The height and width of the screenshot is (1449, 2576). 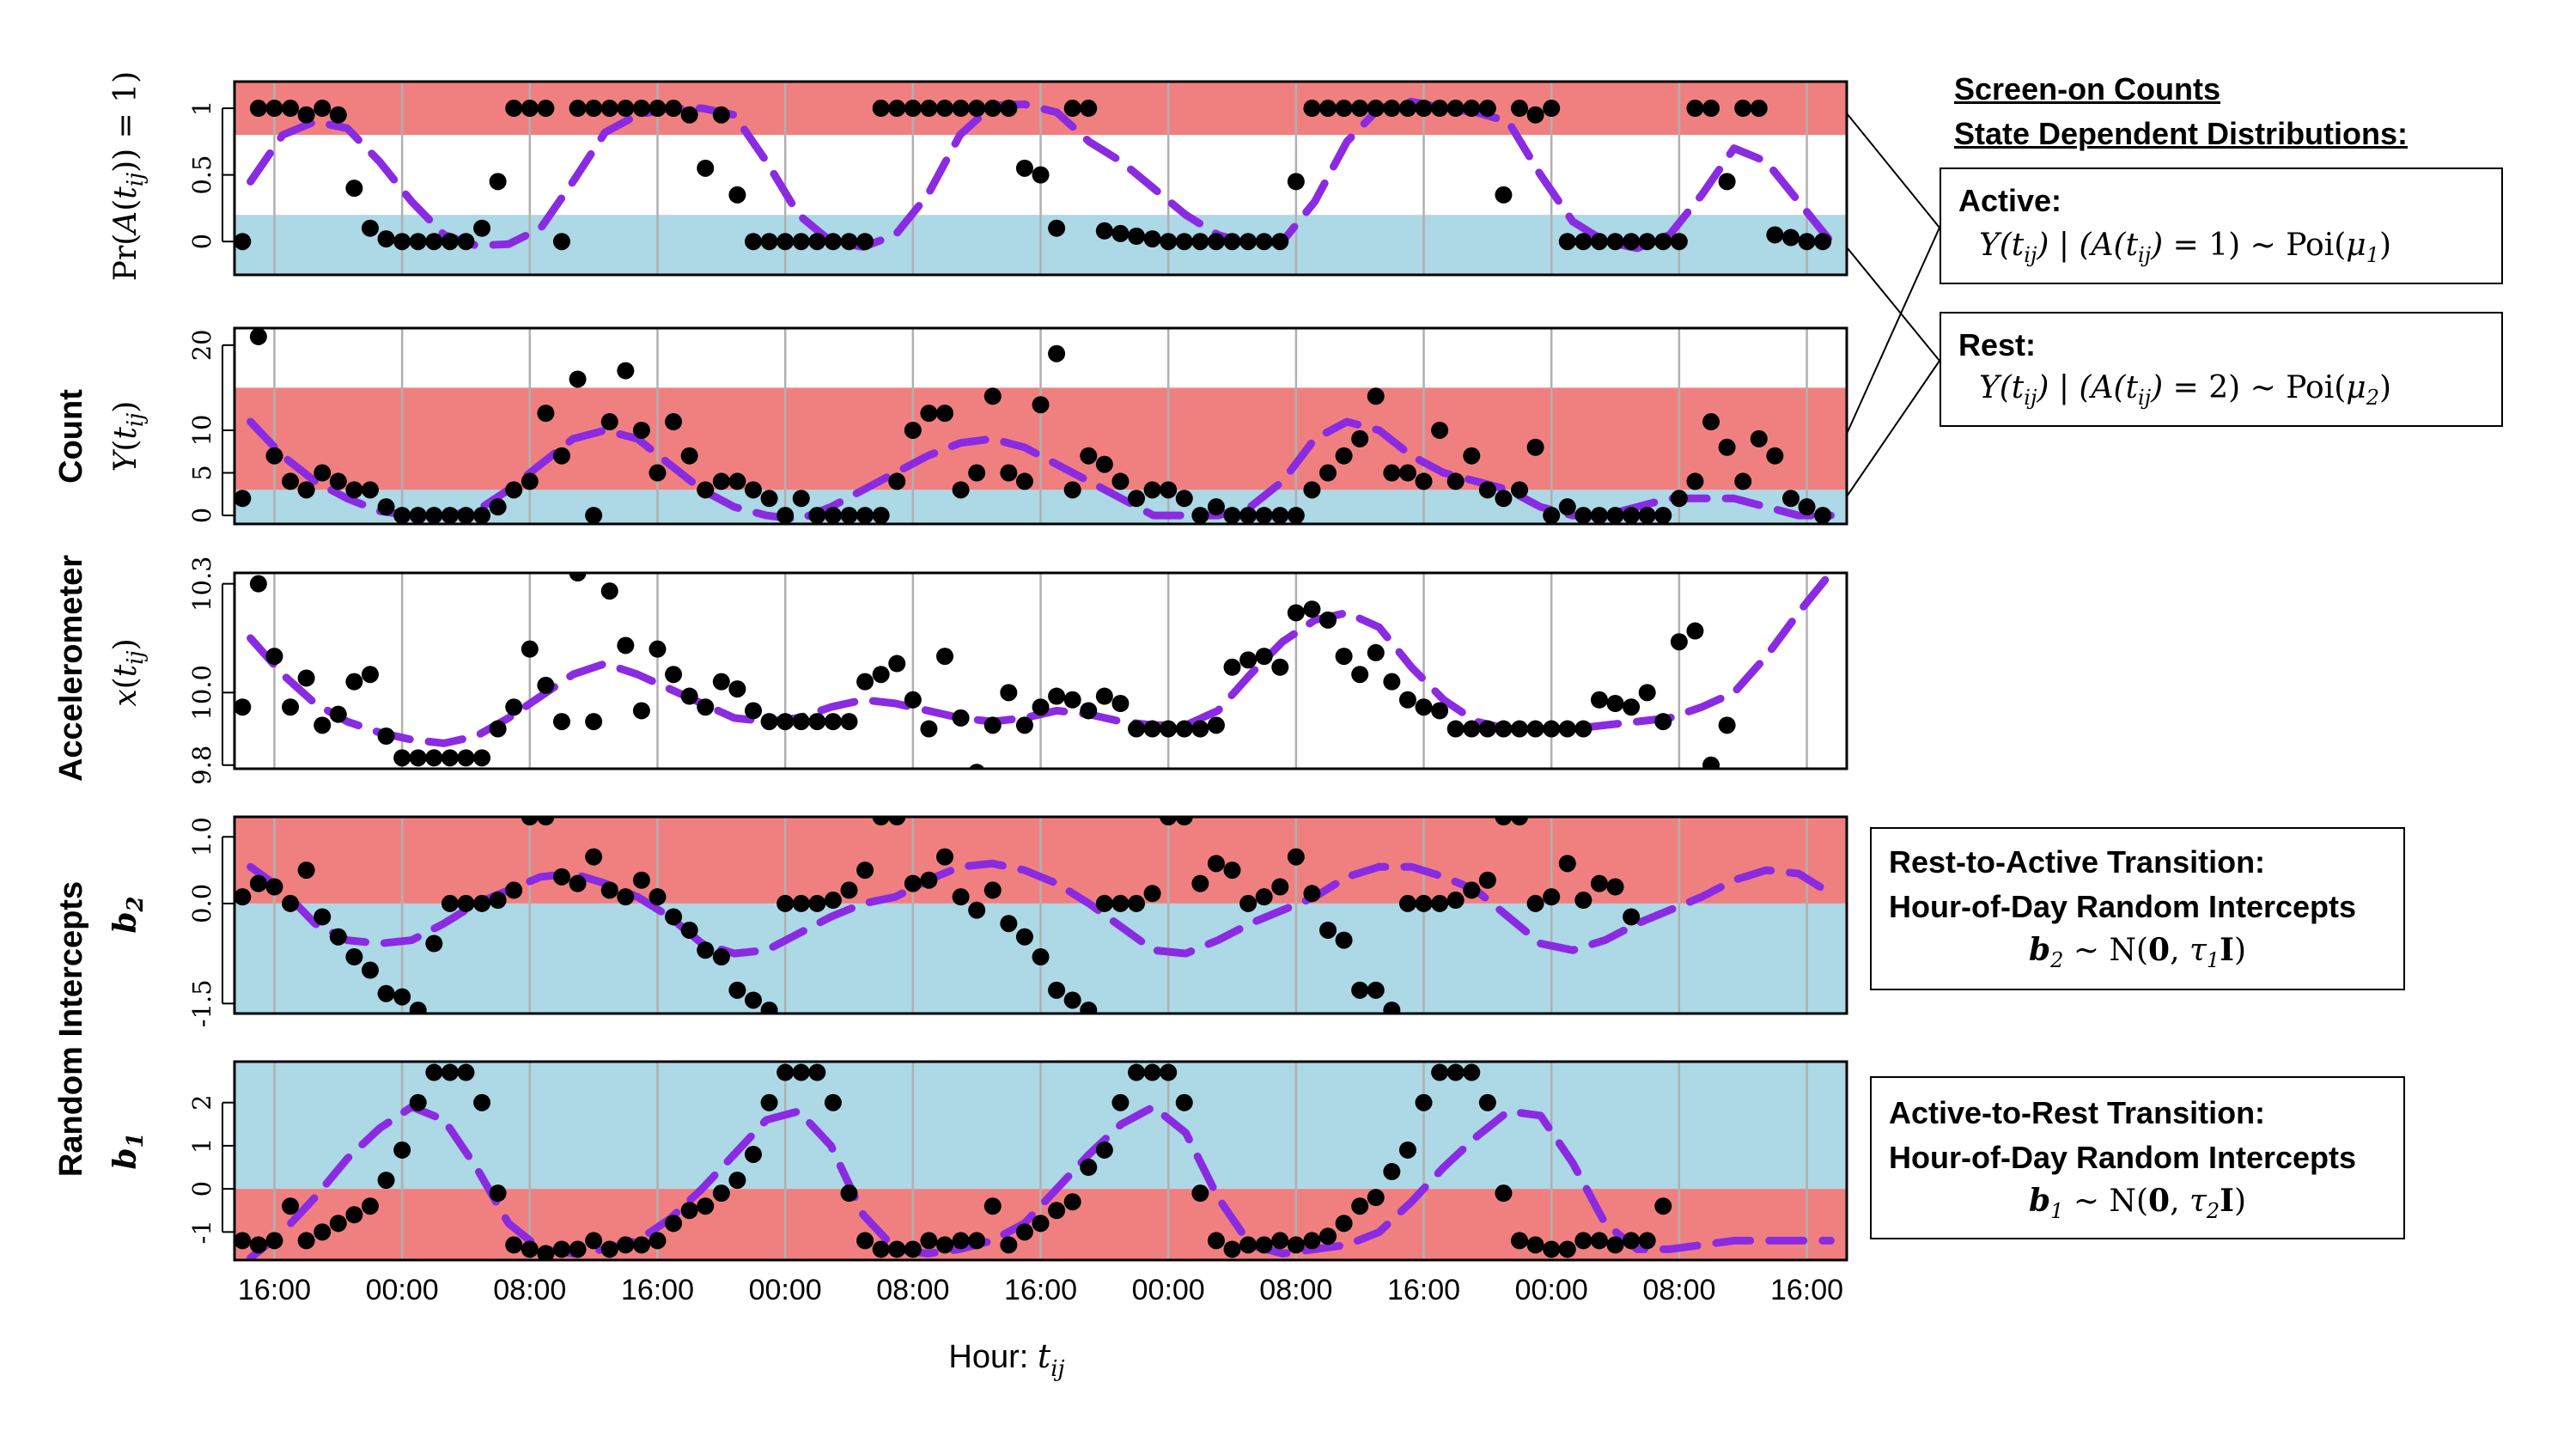 What do you see at coordinates (1006, 1359) in the screenshot?
I see `x-axis-label: Hour: tij` at bounding box center [1006, 1359].